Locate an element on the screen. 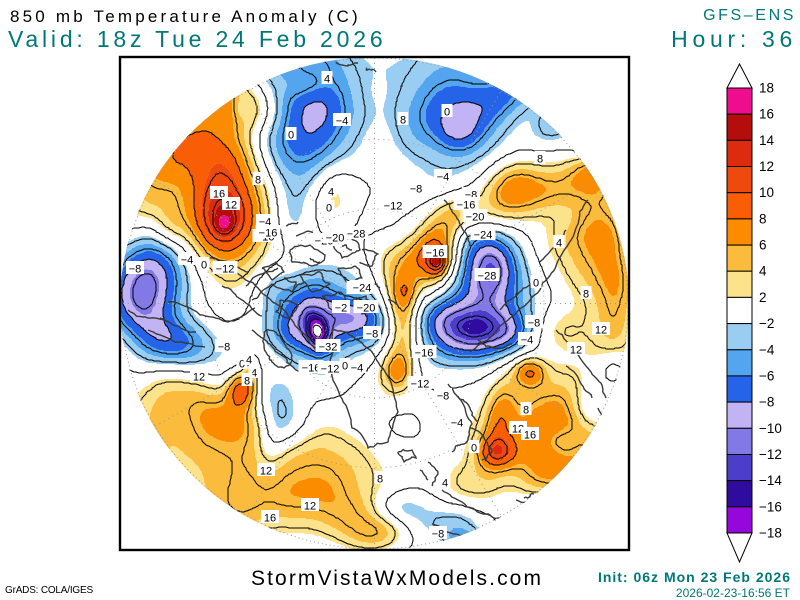 The image size is (800, 600). svg-text: −6 is located at coordinates (766, 375).